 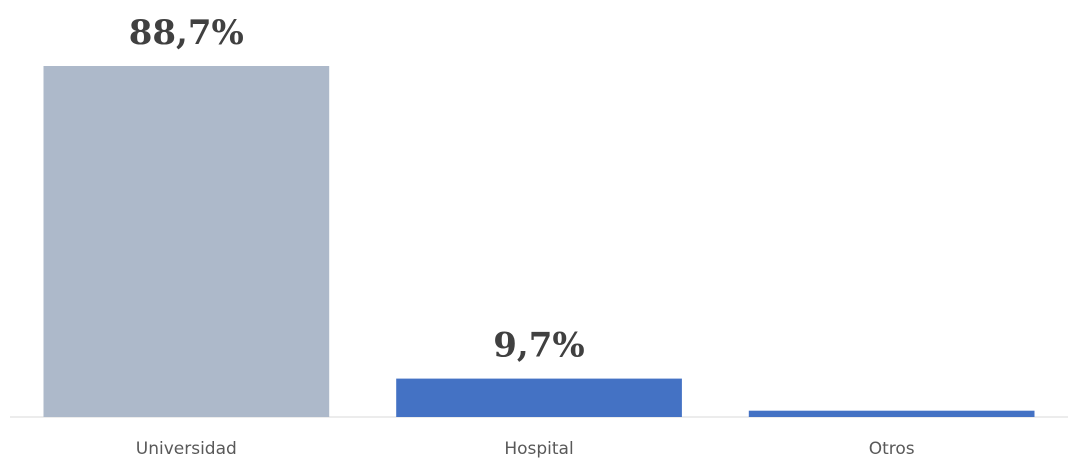 What do you see at coordinates (891, 413) in the screenshot?
I see `bar-otros` at bounding box center [891, 413].